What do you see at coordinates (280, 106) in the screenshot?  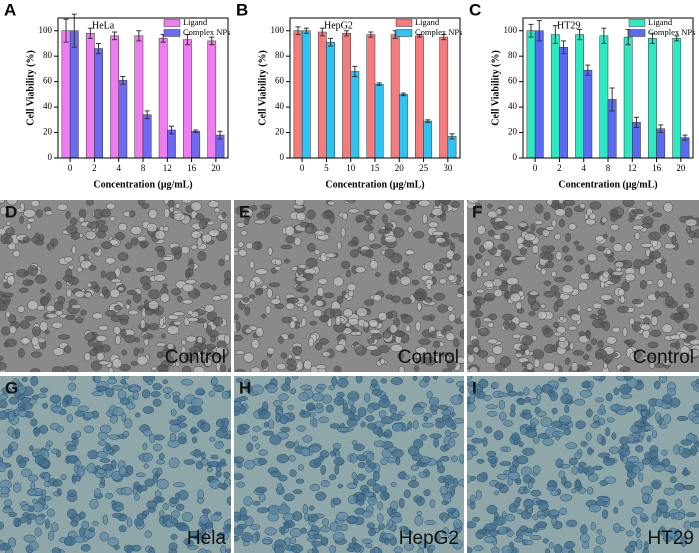 I see `y-tick-label: 40` at bounding box center [280, 106].